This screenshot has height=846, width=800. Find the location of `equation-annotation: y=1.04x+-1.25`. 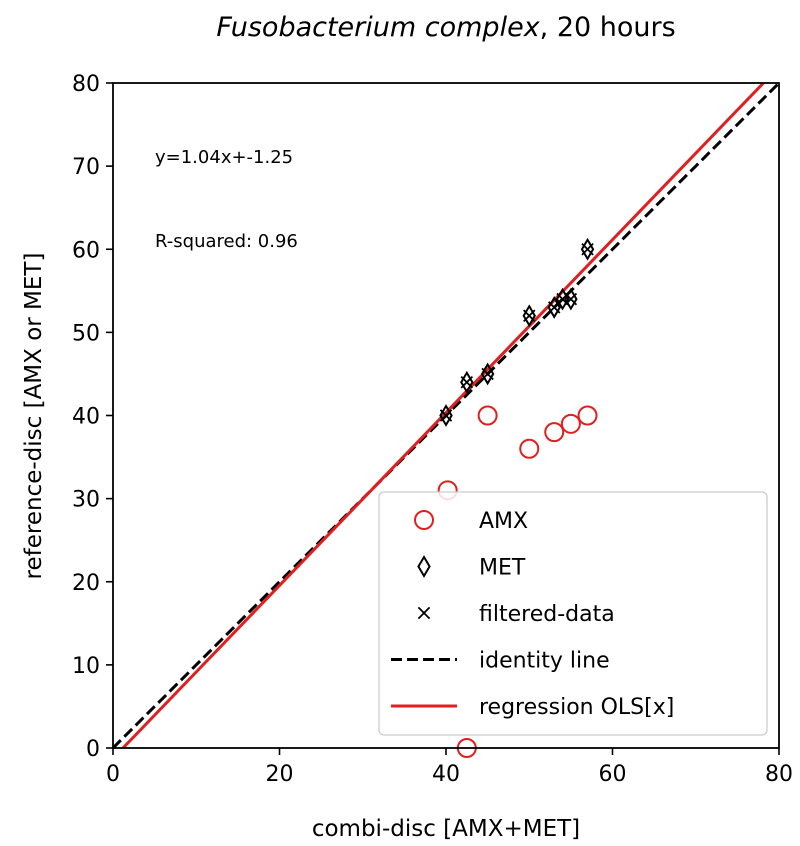

equation-annotation: y=1.04x+-1.25 is located at coordinates (224, 157).